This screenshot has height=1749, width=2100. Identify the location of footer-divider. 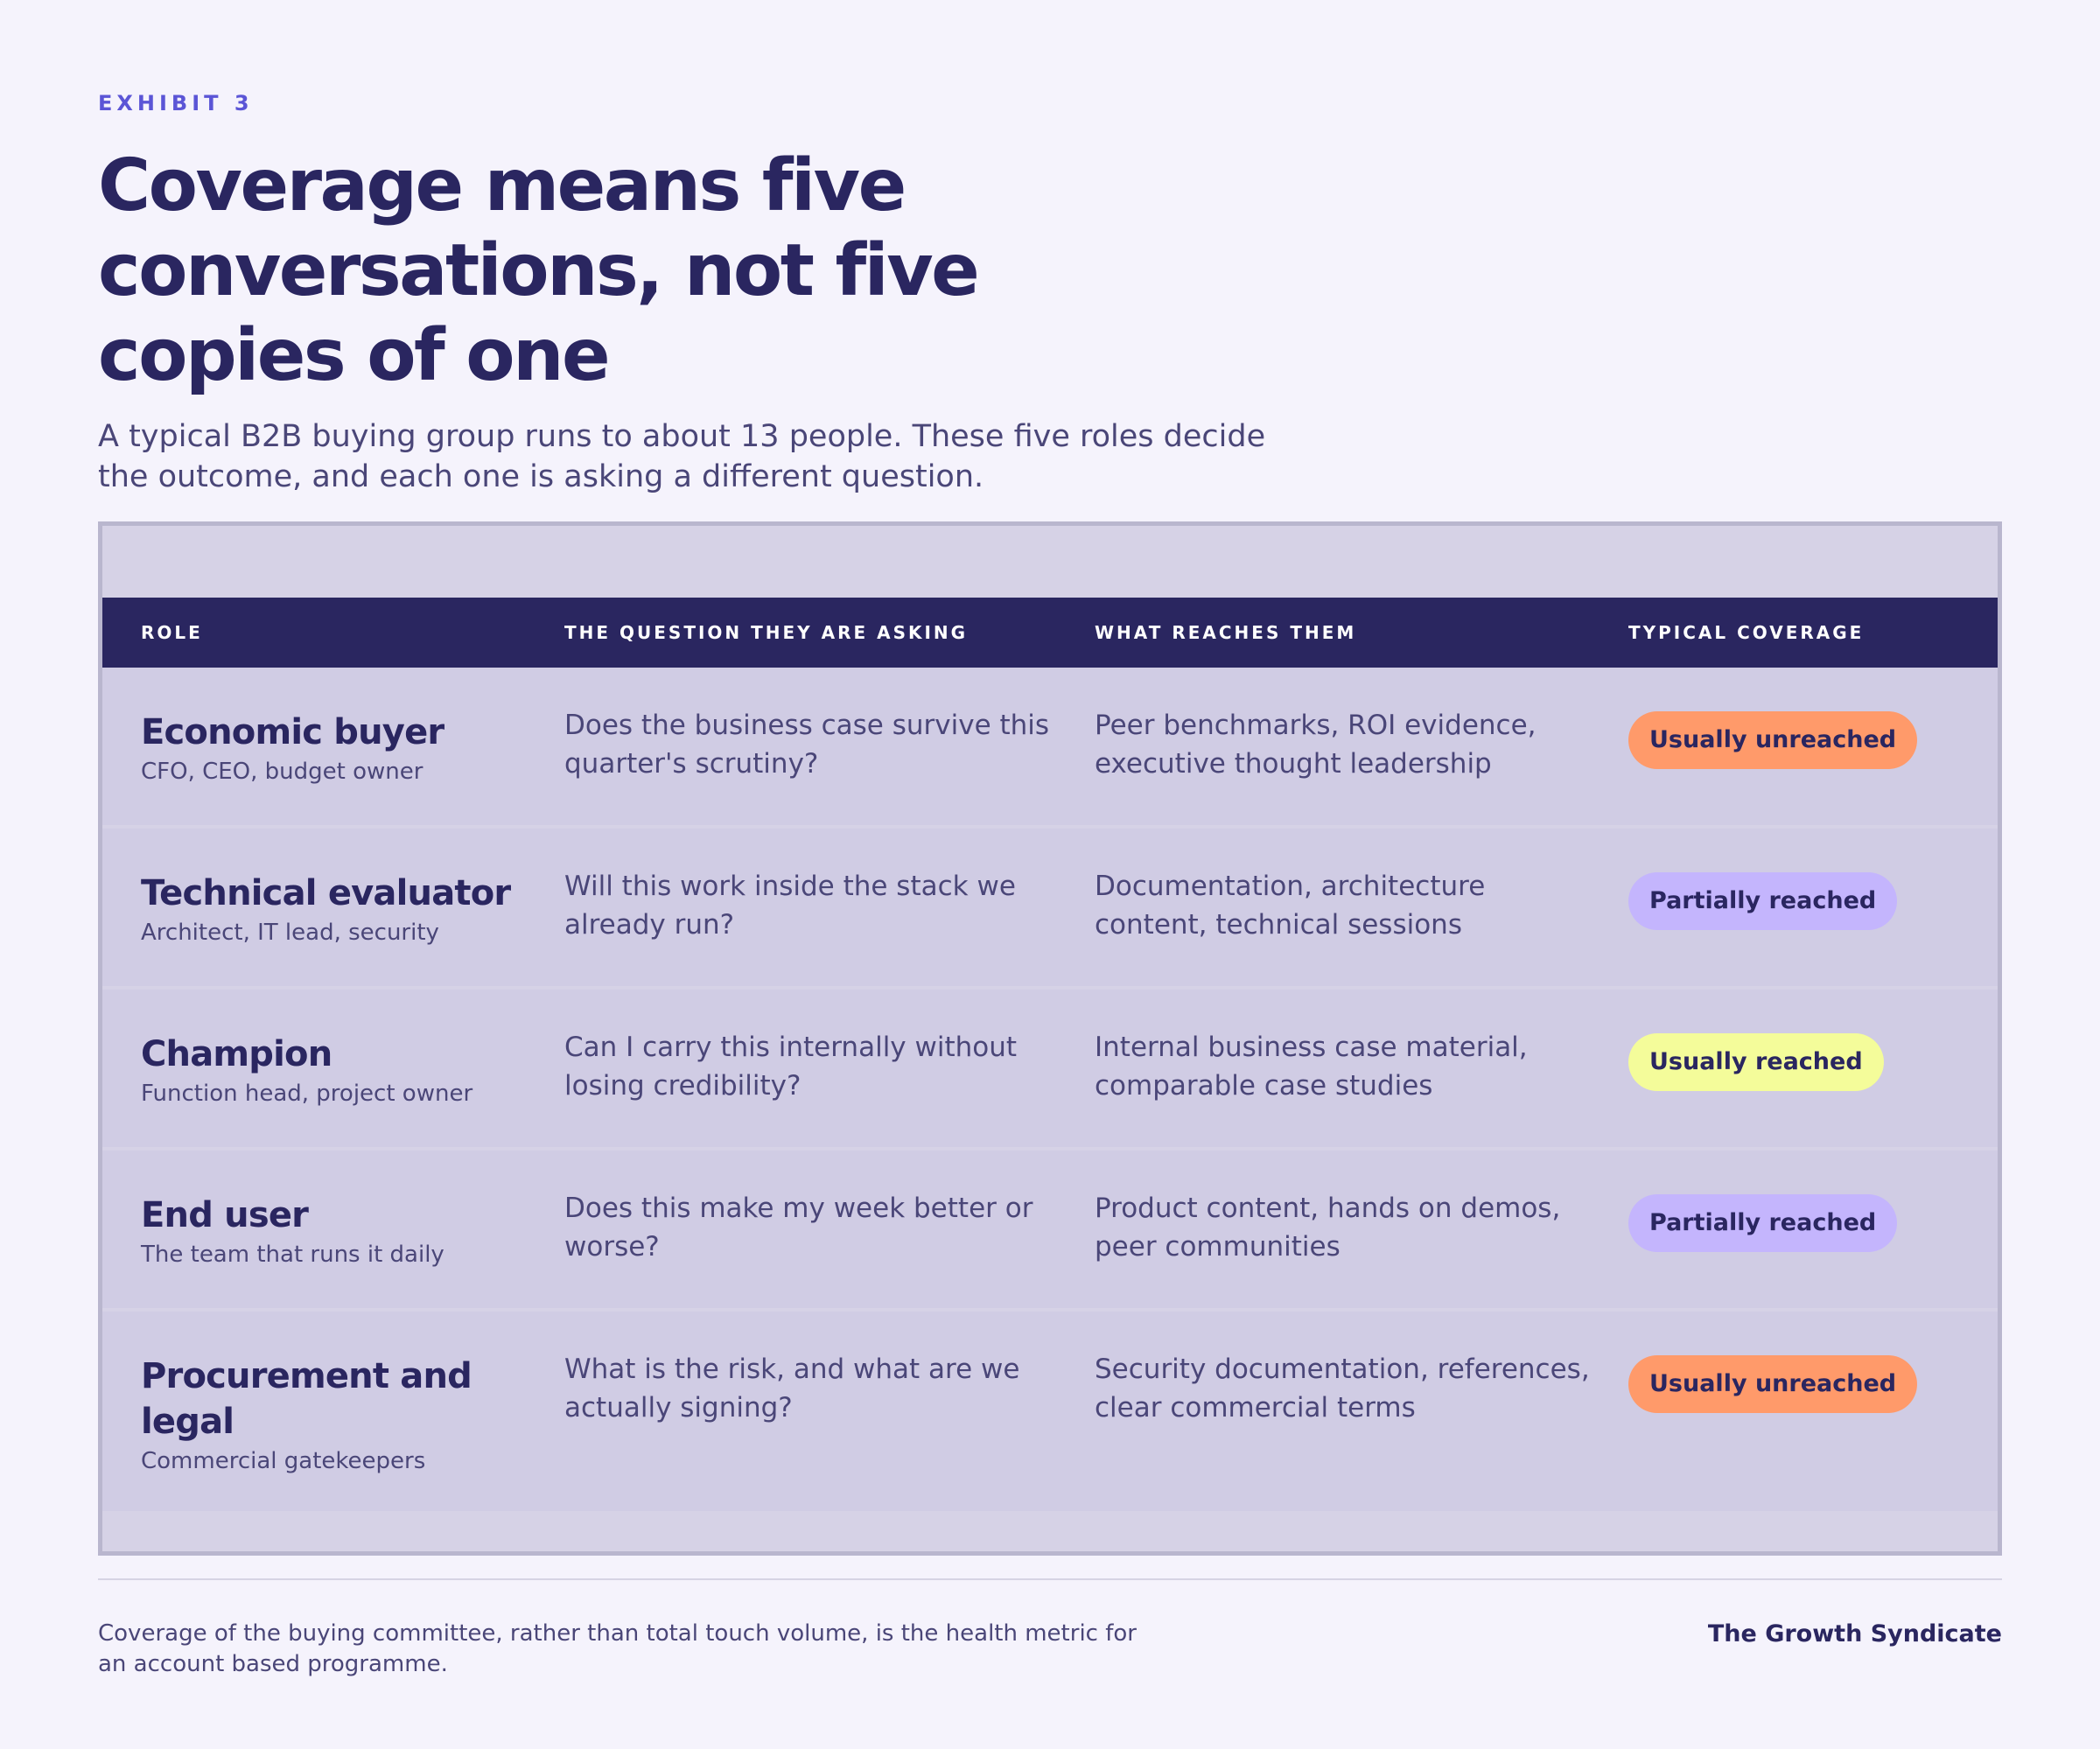
(1050, 1579).